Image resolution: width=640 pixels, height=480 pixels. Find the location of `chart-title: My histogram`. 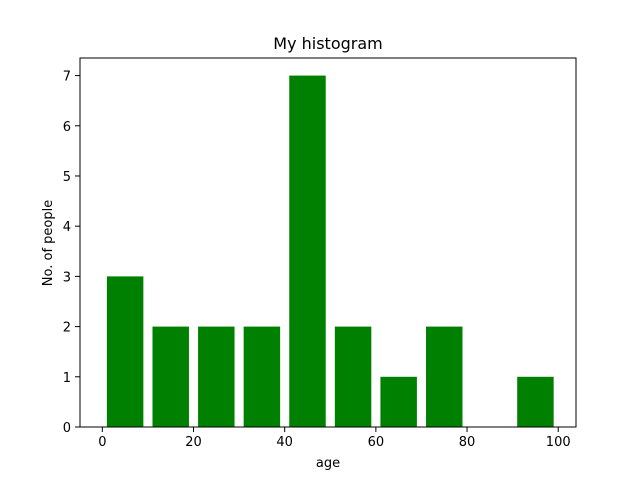

chart-title: My histogram is located at coordinates (327, 43).